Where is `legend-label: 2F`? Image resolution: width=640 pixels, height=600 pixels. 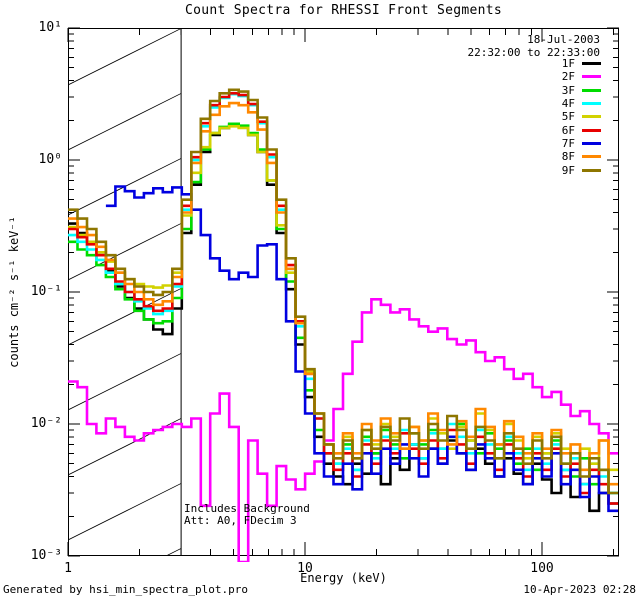 legend-label: 2F is located at coordinates (568, 77).